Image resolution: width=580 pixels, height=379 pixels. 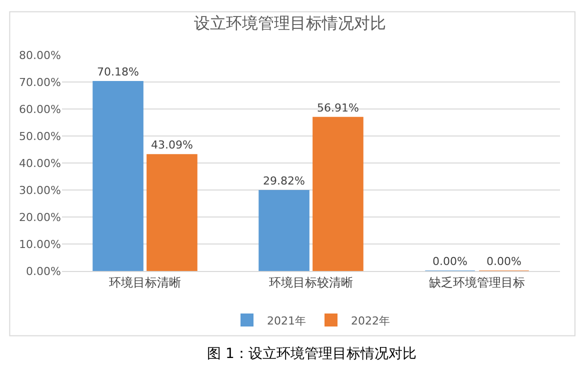 I want to click on x-tick-label: 环境目标较清晰, so click(x=311, y=282).